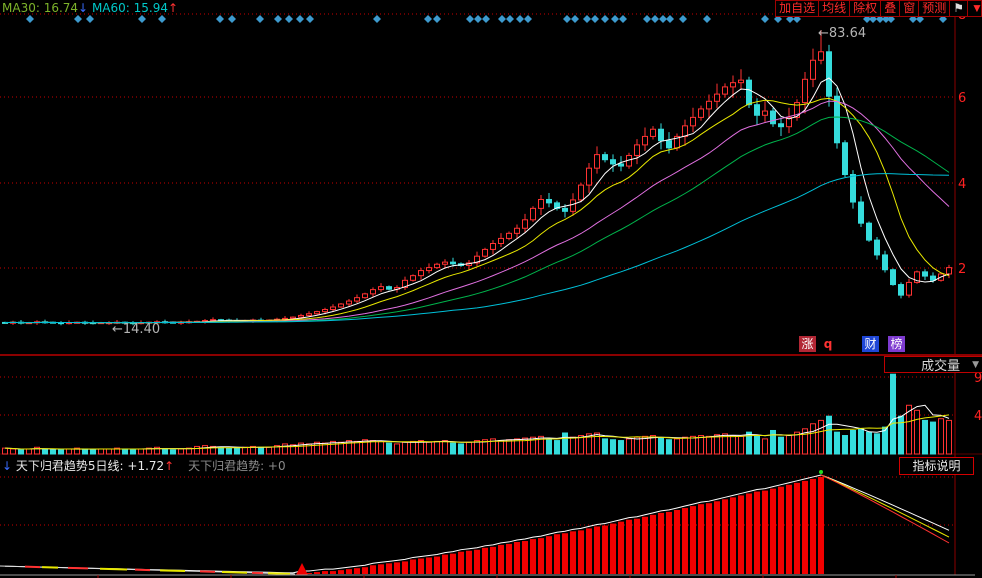 The height and width of the screenshot is (578, 982). Describe the element at coordinates (958, 8) in the screenshot. I see `flag-icon: ⚑` at that location.